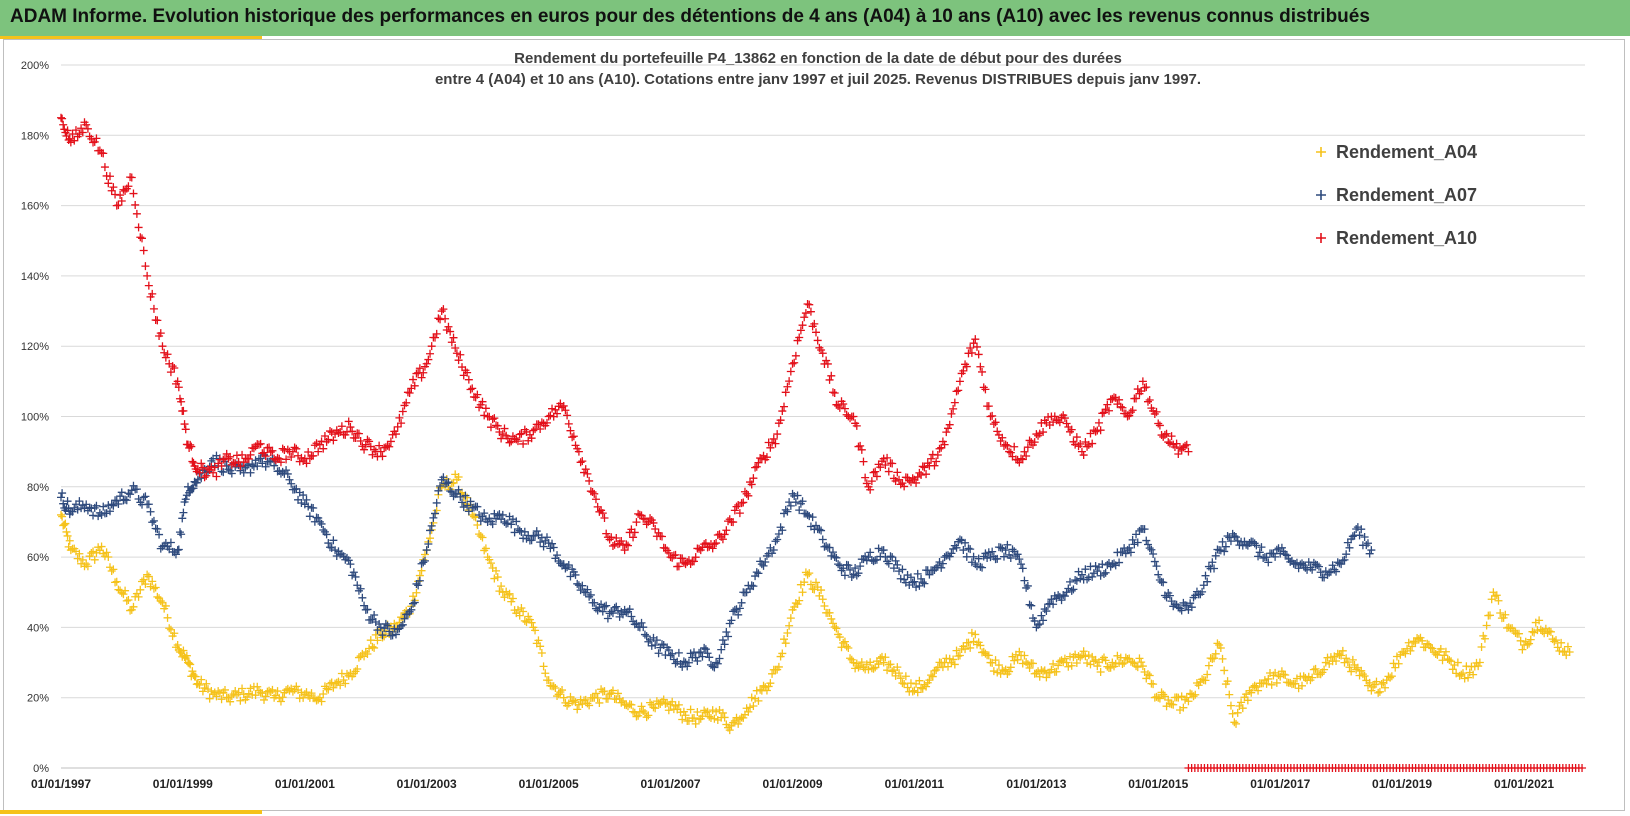  I want to click on x-tick-label: 01/01/2021, so click(1524, 784).